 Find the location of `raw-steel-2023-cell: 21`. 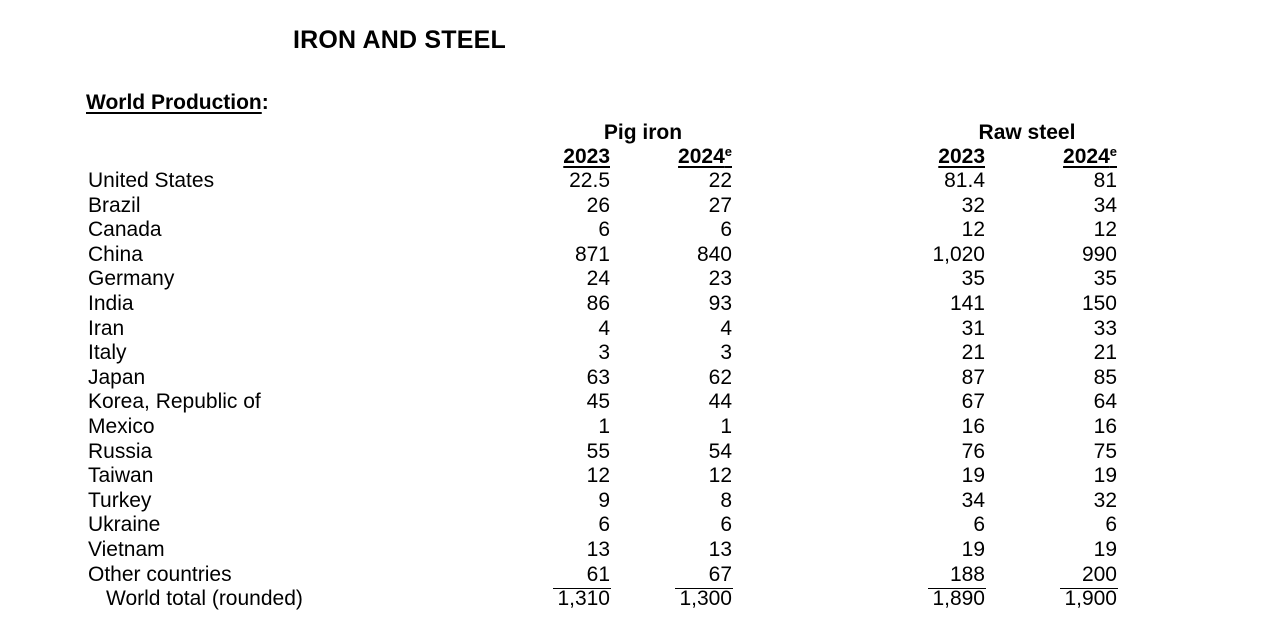

raw-steel-2023-cell: 21 is located at coordinates (973, 353).